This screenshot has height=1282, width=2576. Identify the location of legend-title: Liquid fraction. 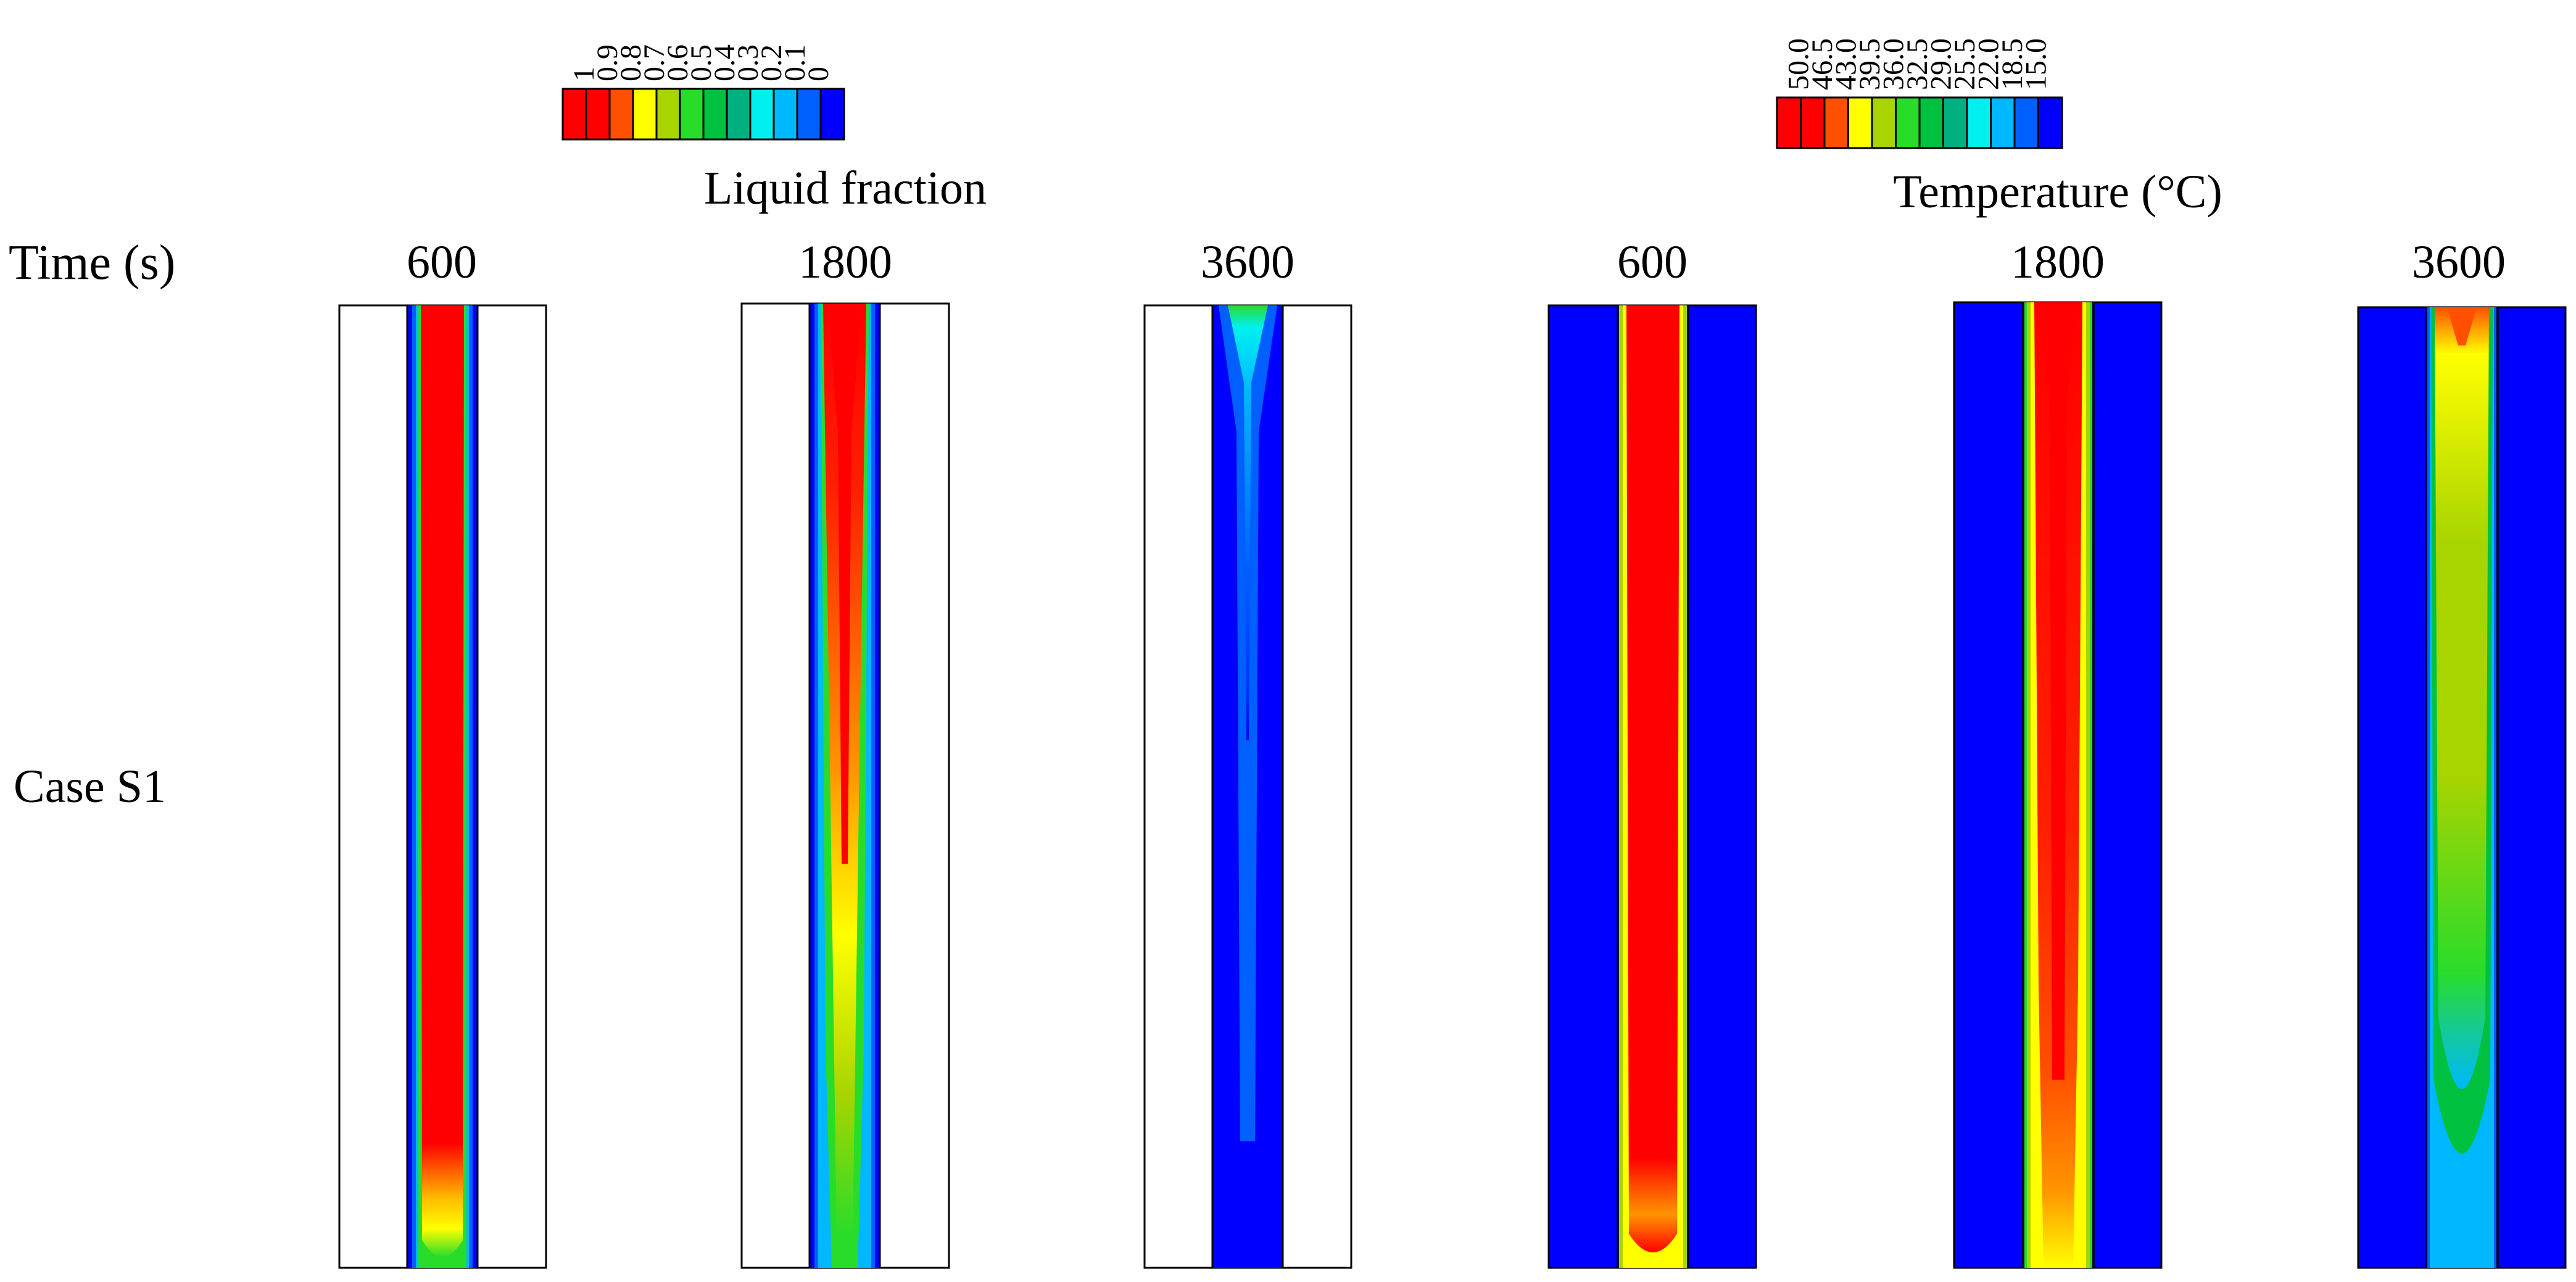
(845, 188).